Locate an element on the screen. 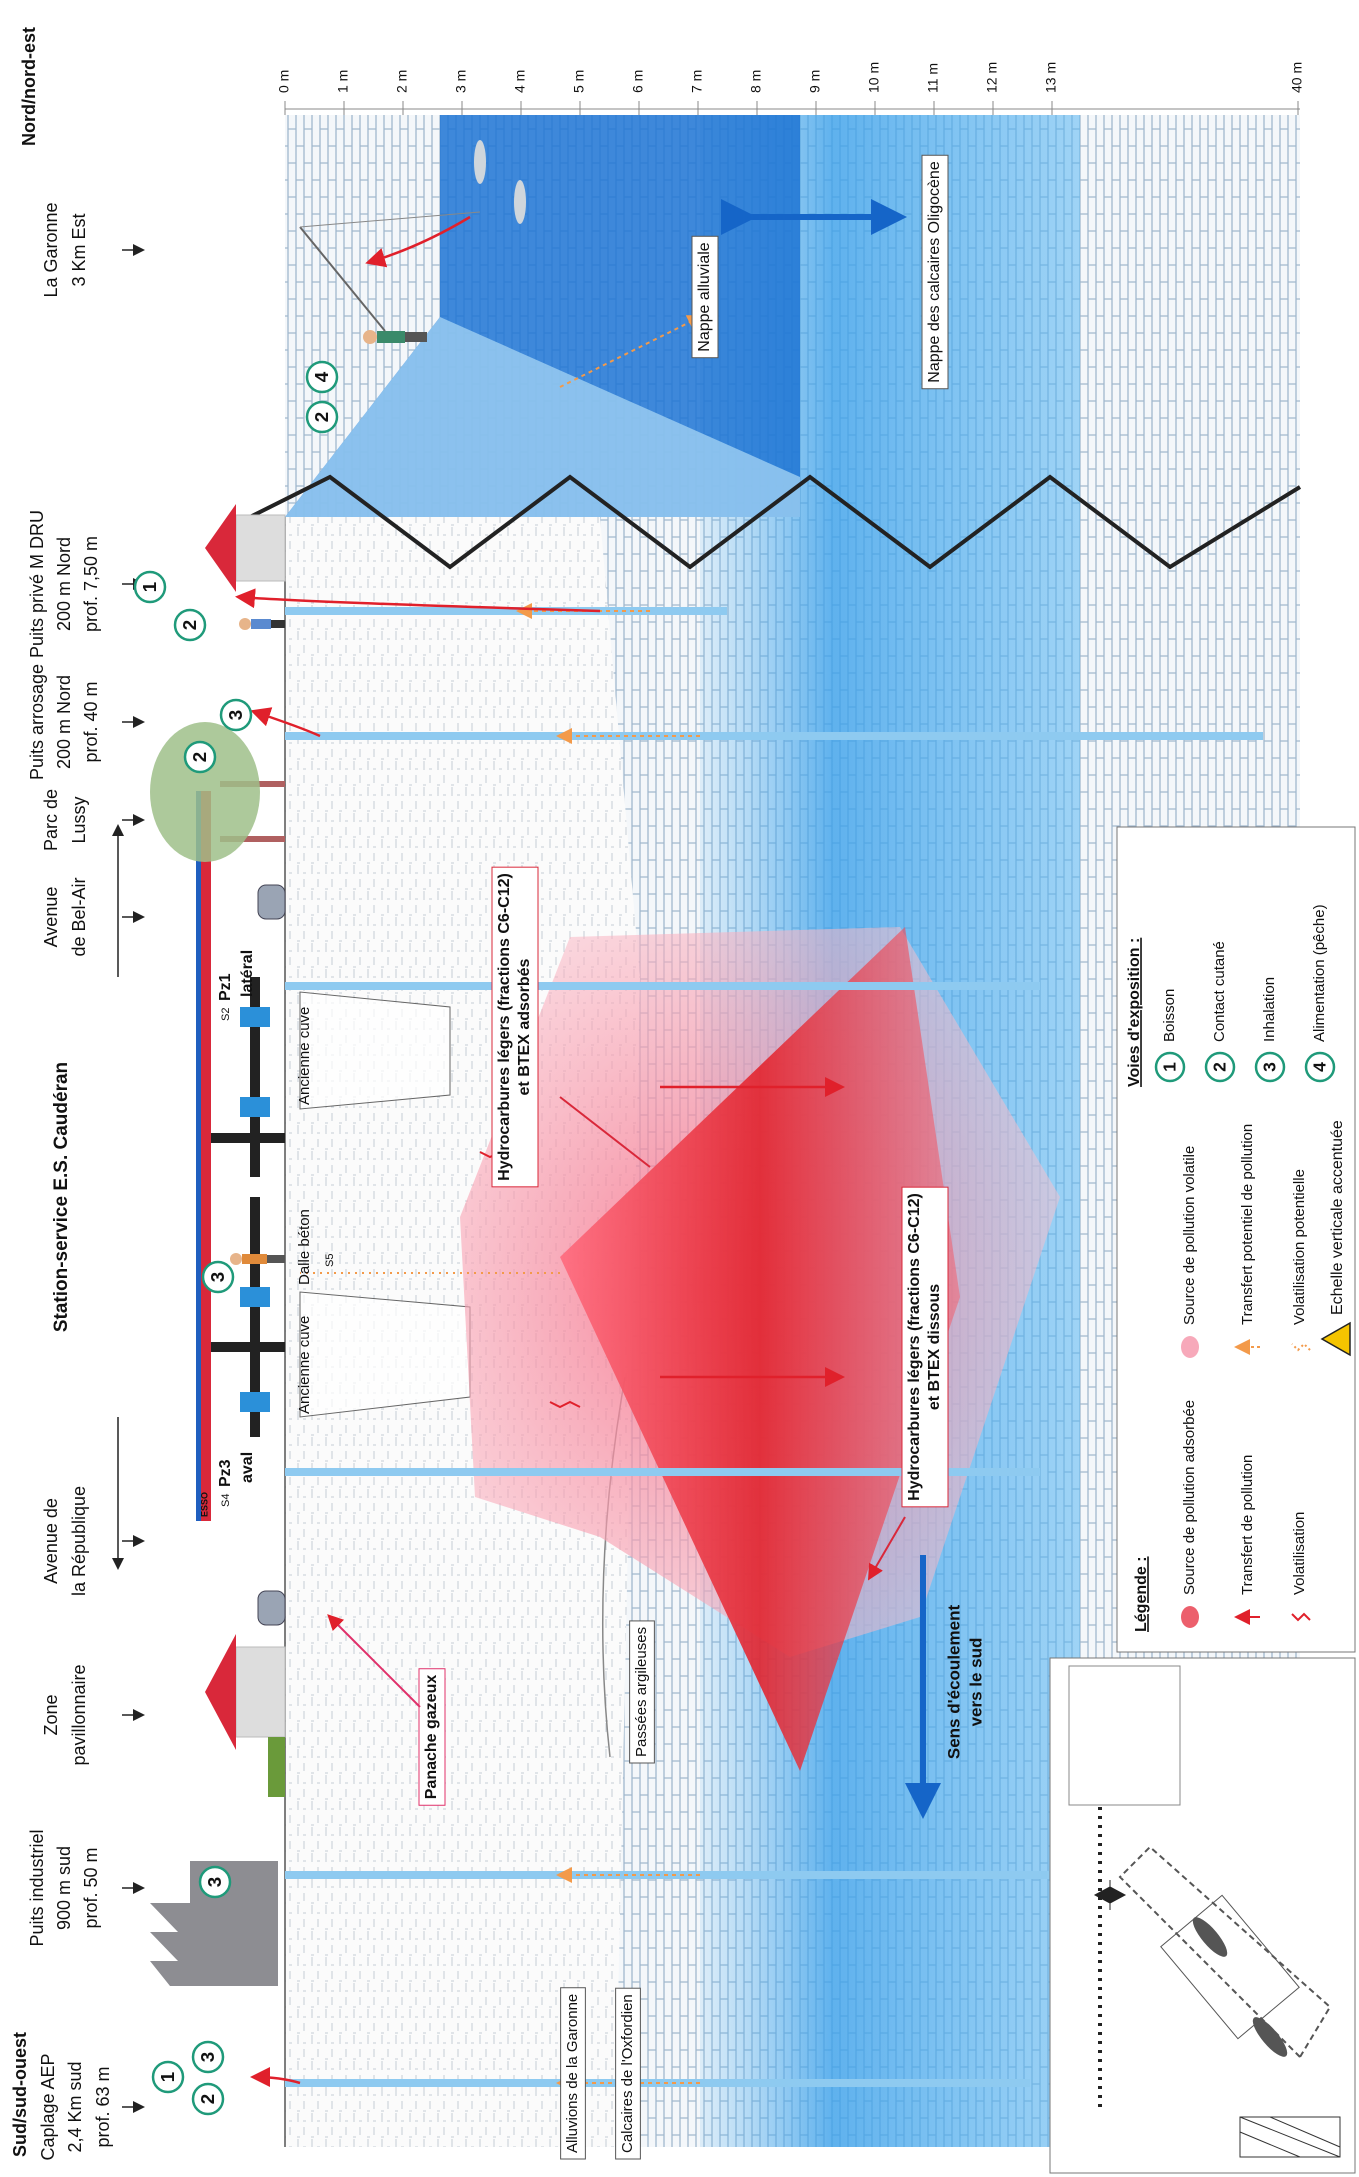  aquifer-label: Nappe des calcaires Oligocène is located at coordinates (934, 272).